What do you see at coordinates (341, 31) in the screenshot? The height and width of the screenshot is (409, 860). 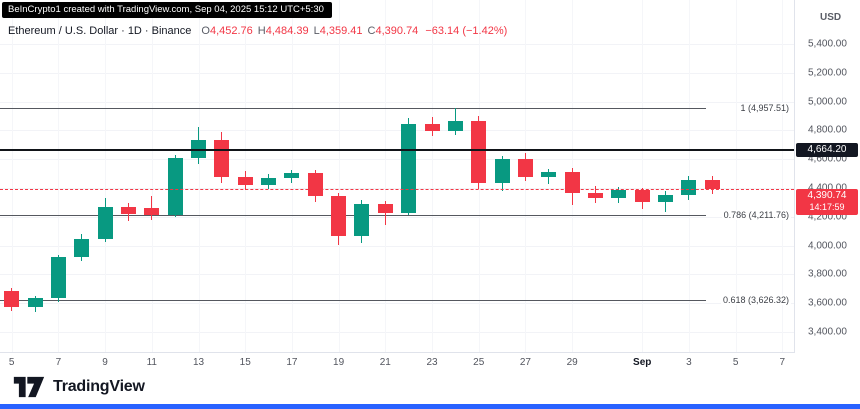 I see `ohlc-low-value: 4,359.41` at bounding box center [341, 31].